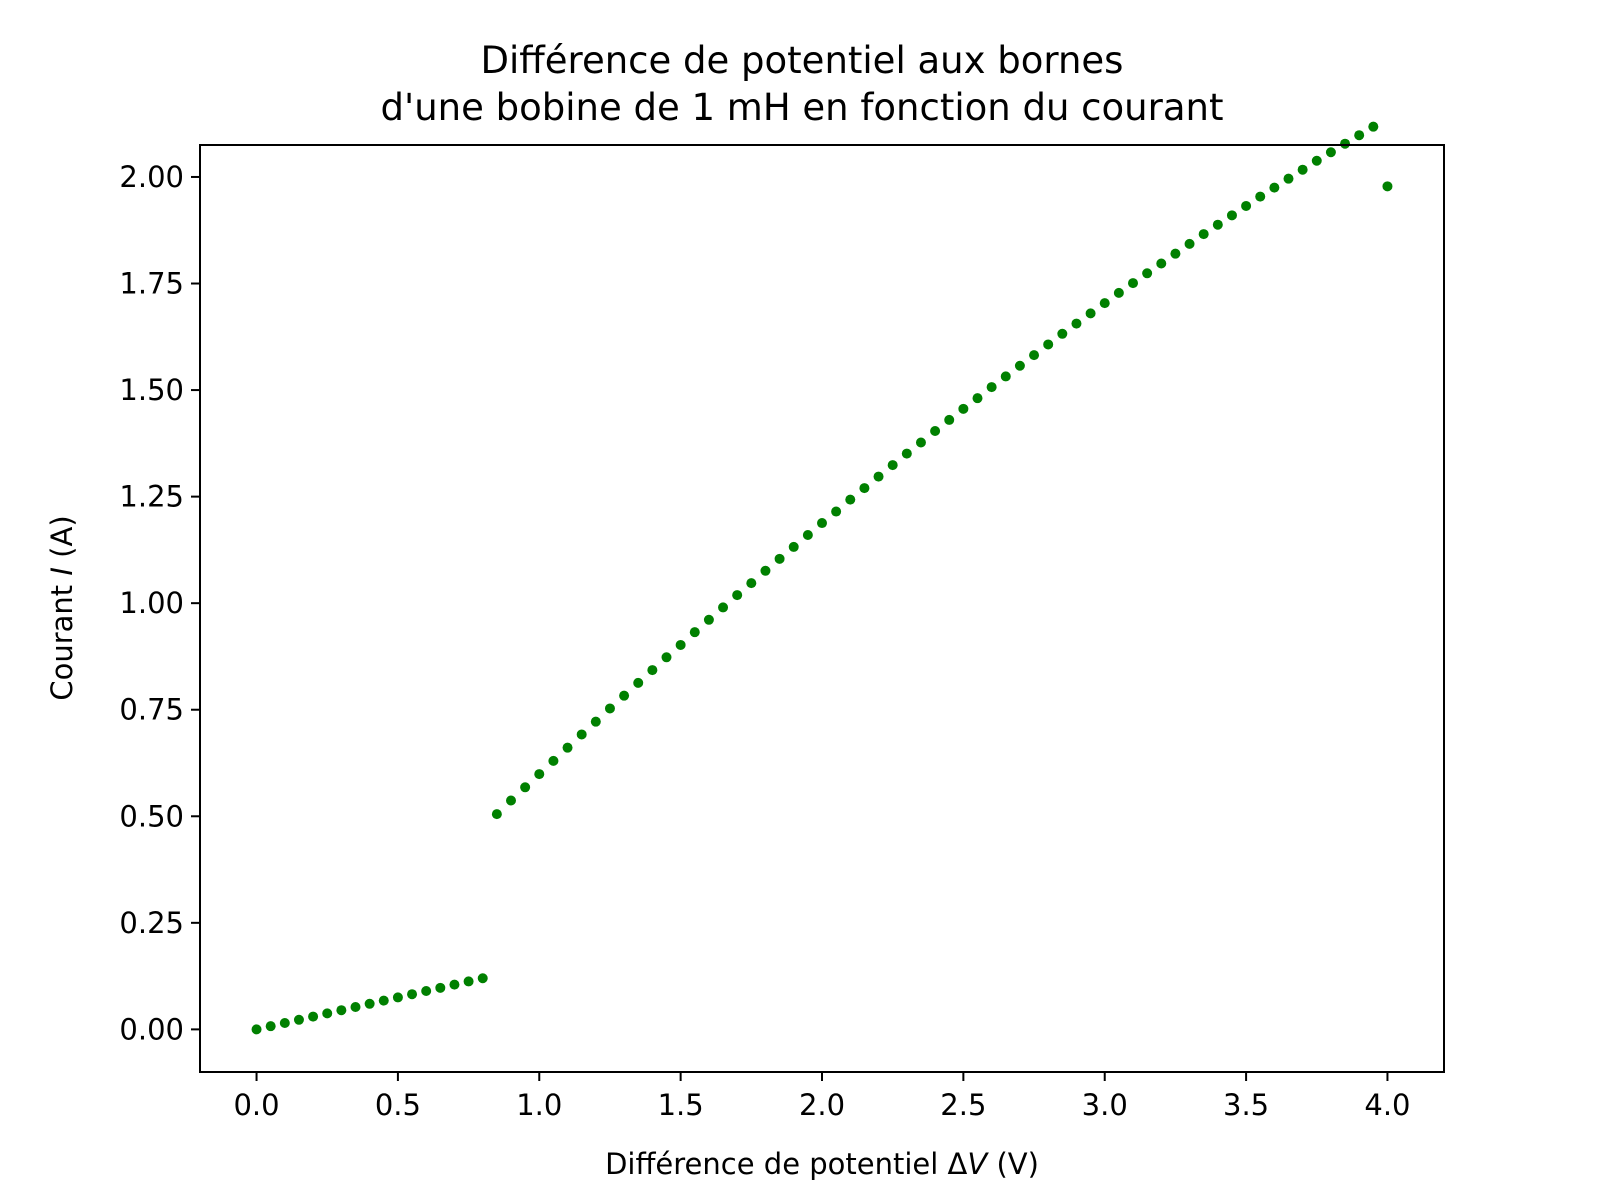 The height and width of the screenshot is (1200, 1600). Describe the element at coordinates (151, 710) in the screenshot. I see `y-tick-label: 0.75` at that location.